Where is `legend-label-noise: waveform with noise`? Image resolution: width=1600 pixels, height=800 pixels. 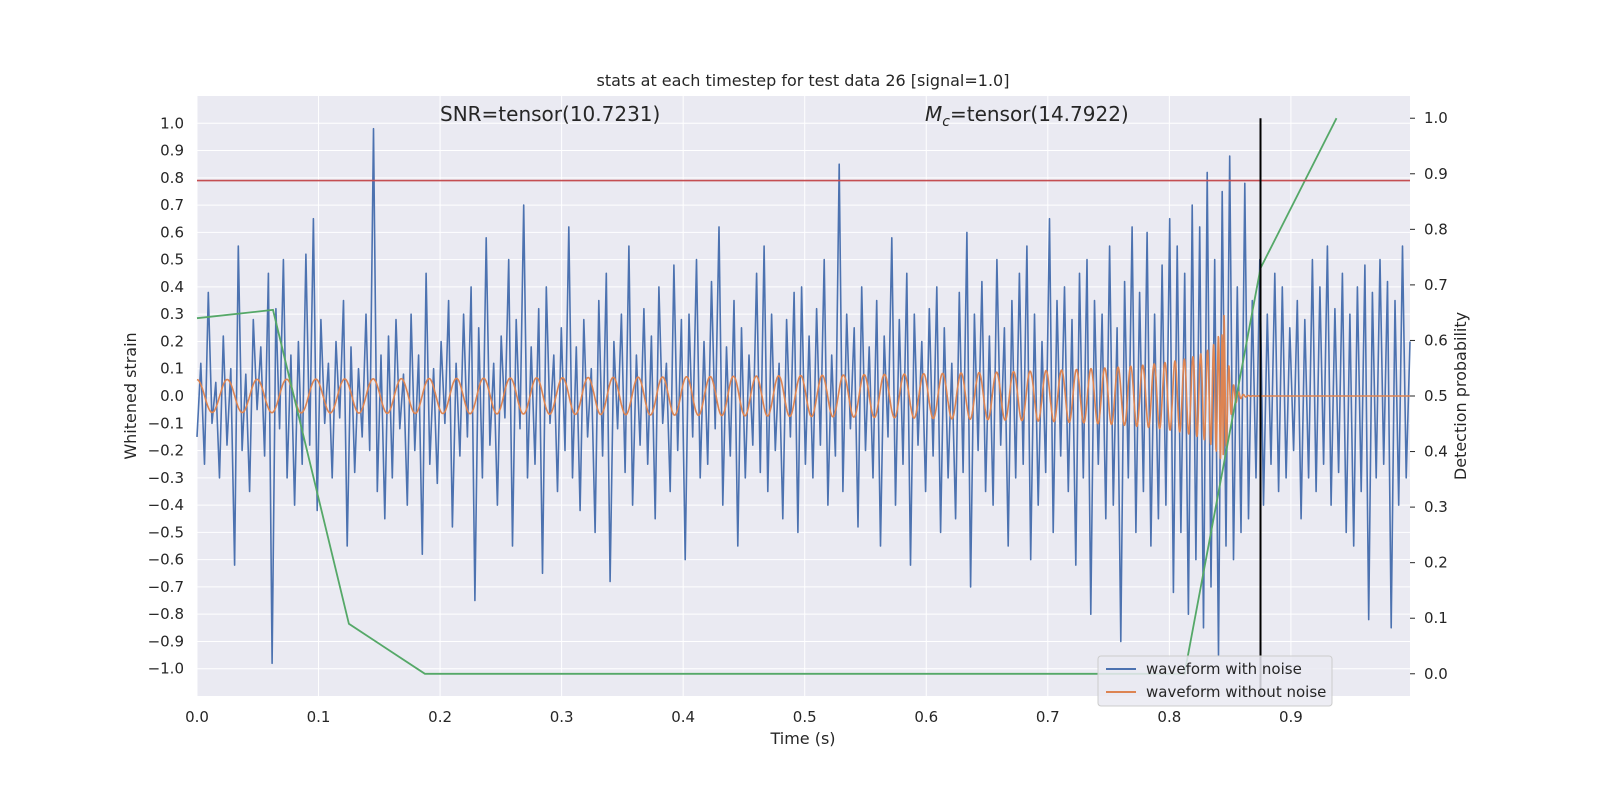
legend-label-noise: waveform with noise is located at coordinates (1224, 669).